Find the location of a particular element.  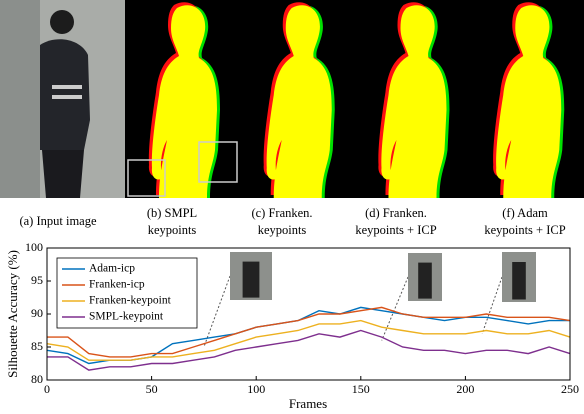

y-tick-label: 100 is located at coordinates (34, 247).